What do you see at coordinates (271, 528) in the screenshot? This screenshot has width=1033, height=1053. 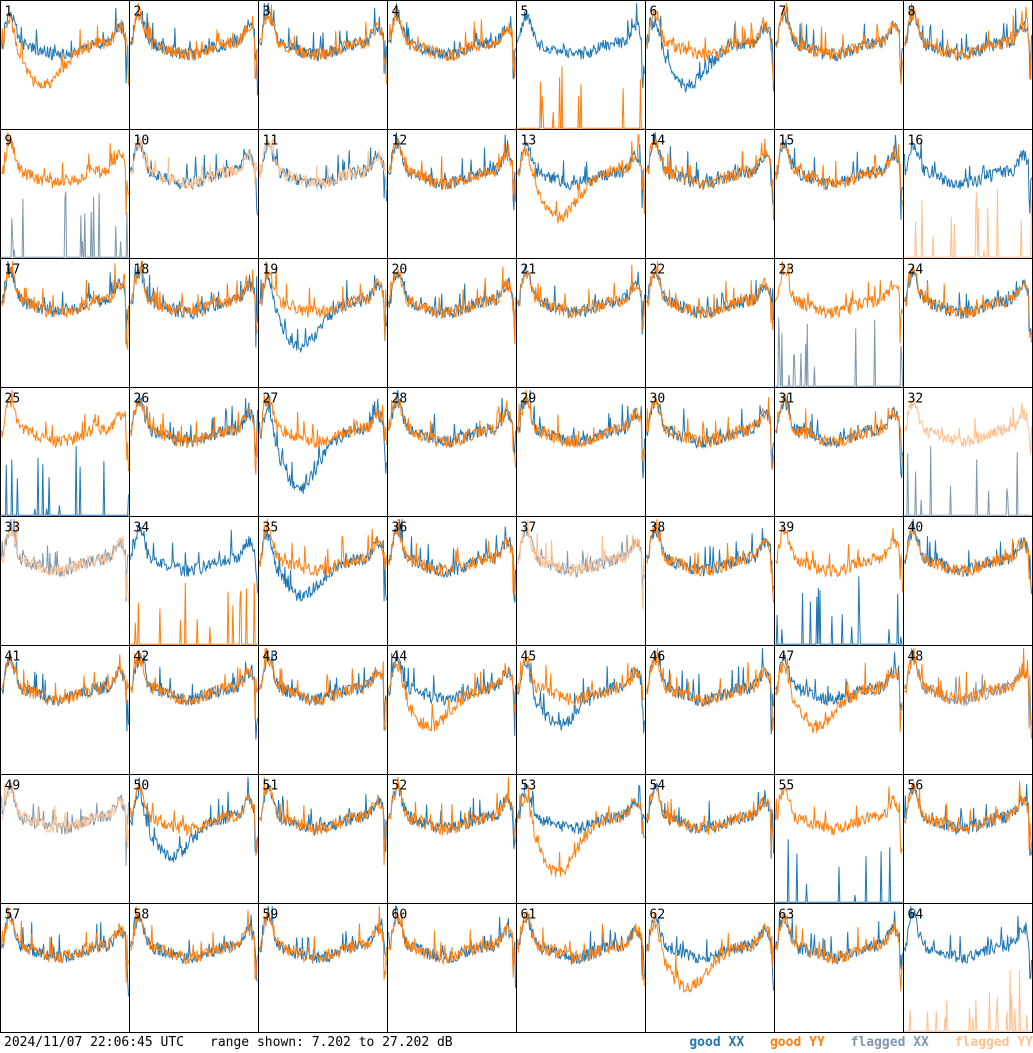 I see `panel-label: 35` at bounding box center [271, 528].